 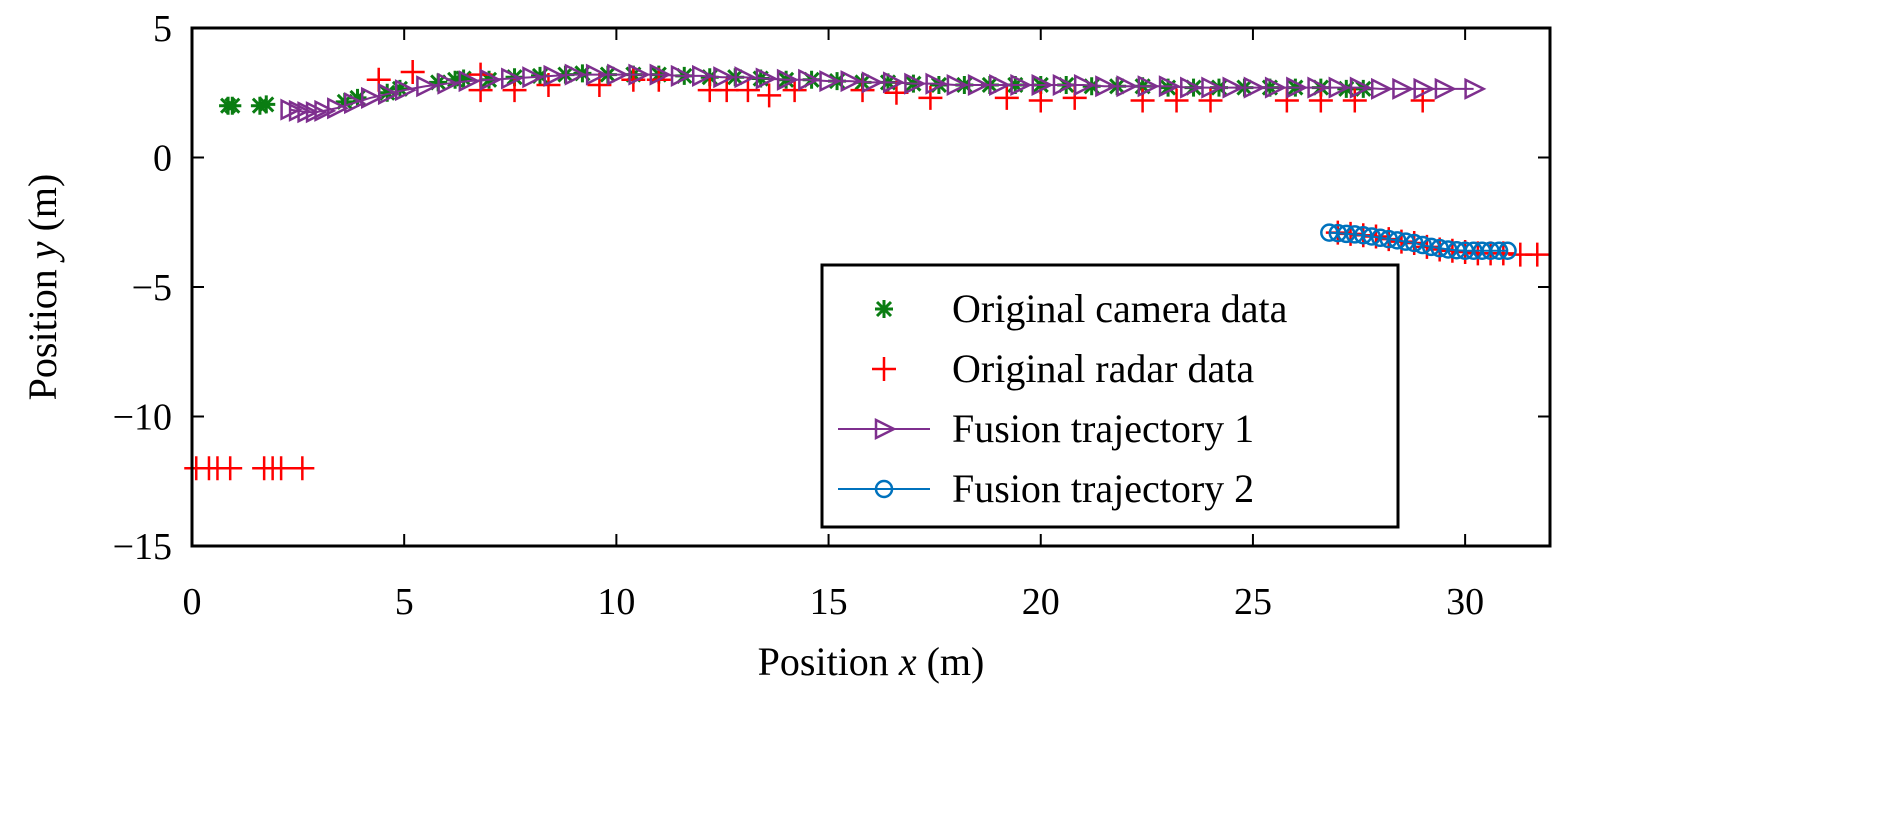 I want to click on x-tick-label: 0, so click(x=192, y=602).